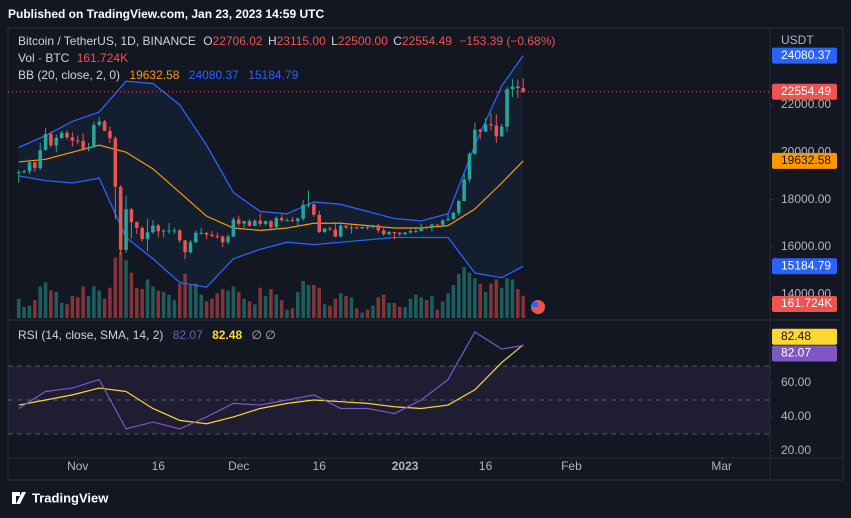  What do you see at coordinates (806, 246) in the screenshot?
I see `y-tick-label: 16000.00` at bounding box center [806, 246].